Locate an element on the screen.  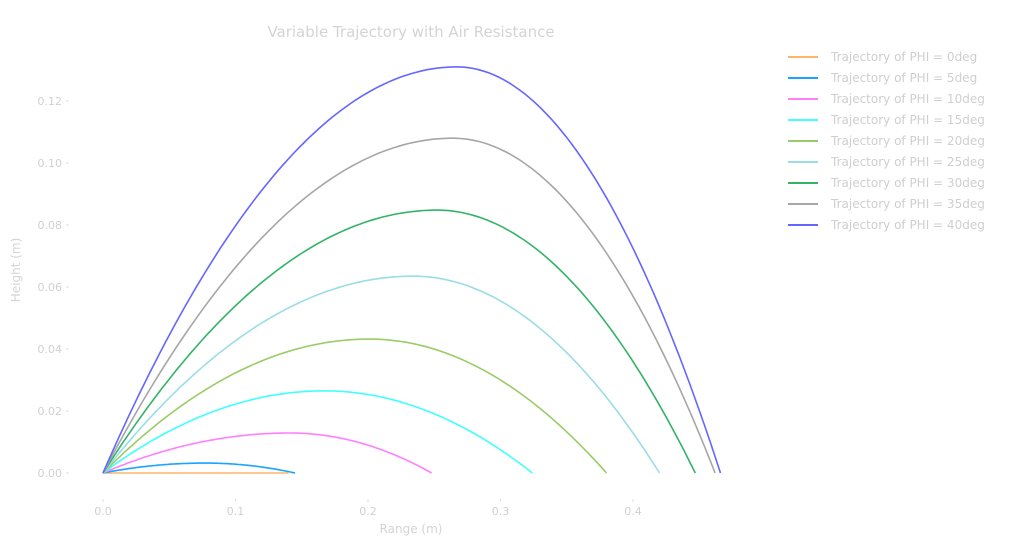
y-tick-label: 0.06 is located at coordinates (50, 287).